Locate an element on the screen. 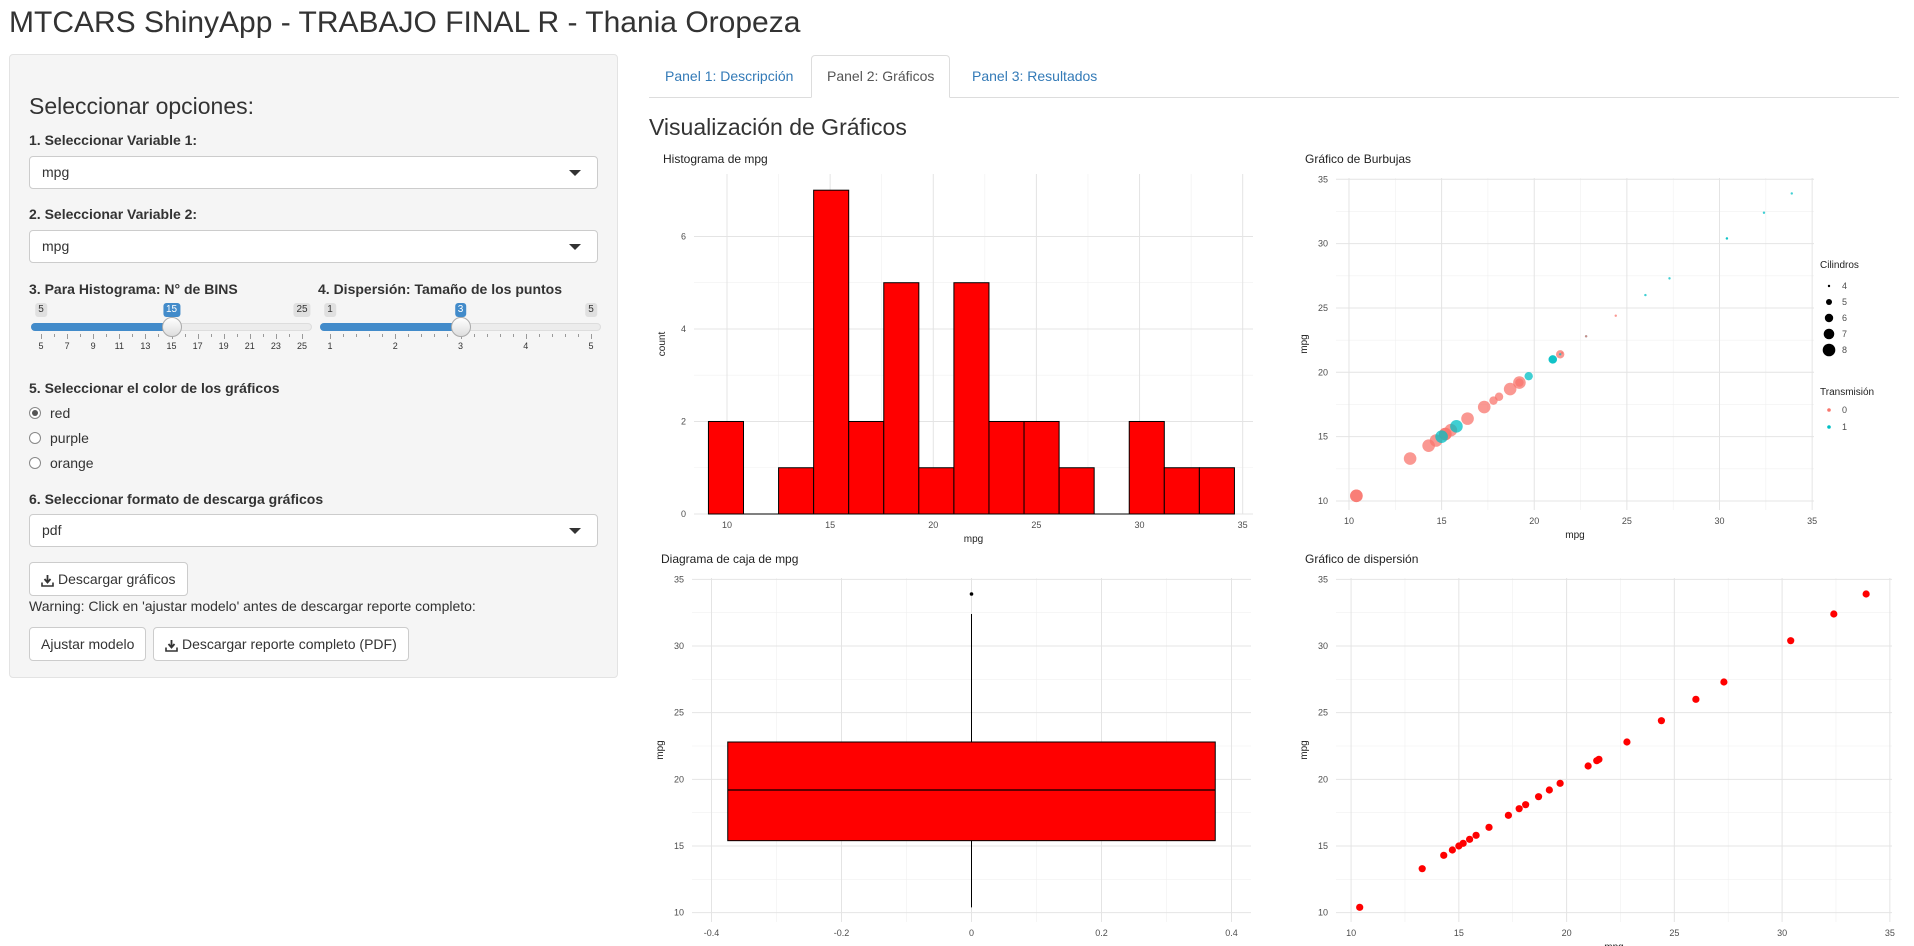 Image resolution: width=1914 pixels, height=946 pixels. x-tick-label: 15 is located at coordinates (830, 525).